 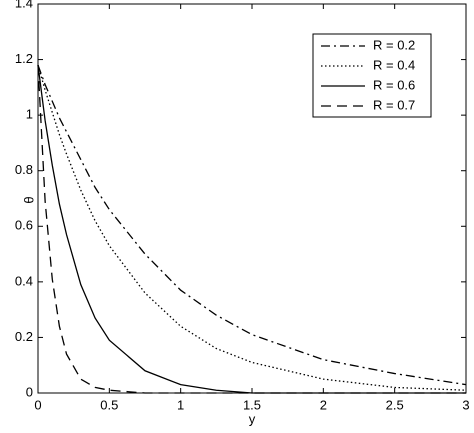 What do you see at coordinates (252, 418) in the screenshot?
I see `x-axis-label: y` at bounding box center [252, 418].